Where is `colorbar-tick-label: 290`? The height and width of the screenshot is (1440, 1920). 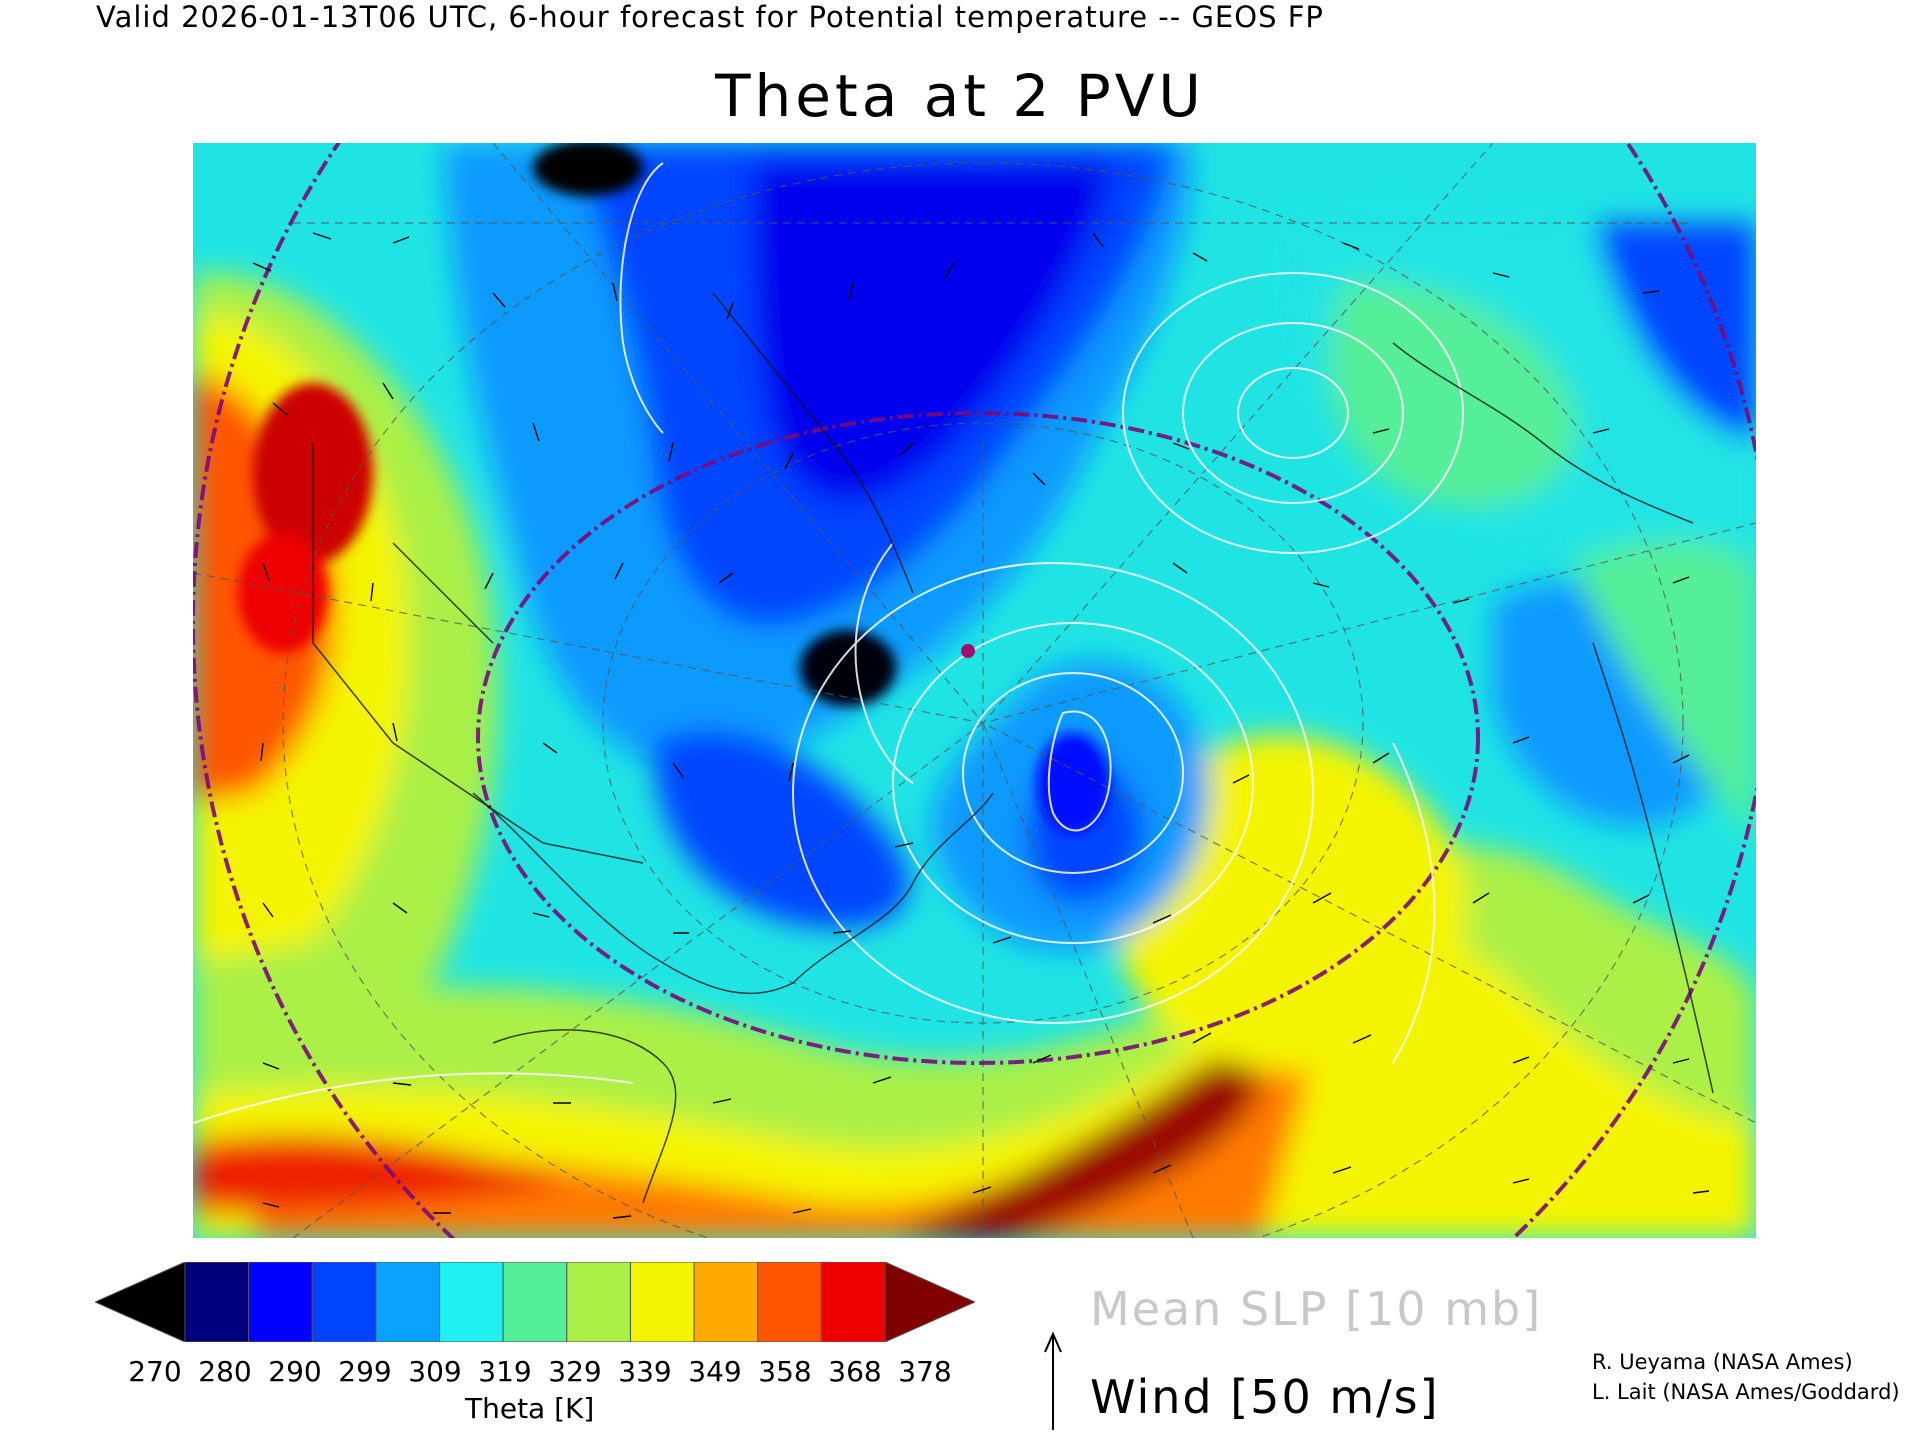
colorbar-tick-label: 290 is located at coordinates (295, 1371).